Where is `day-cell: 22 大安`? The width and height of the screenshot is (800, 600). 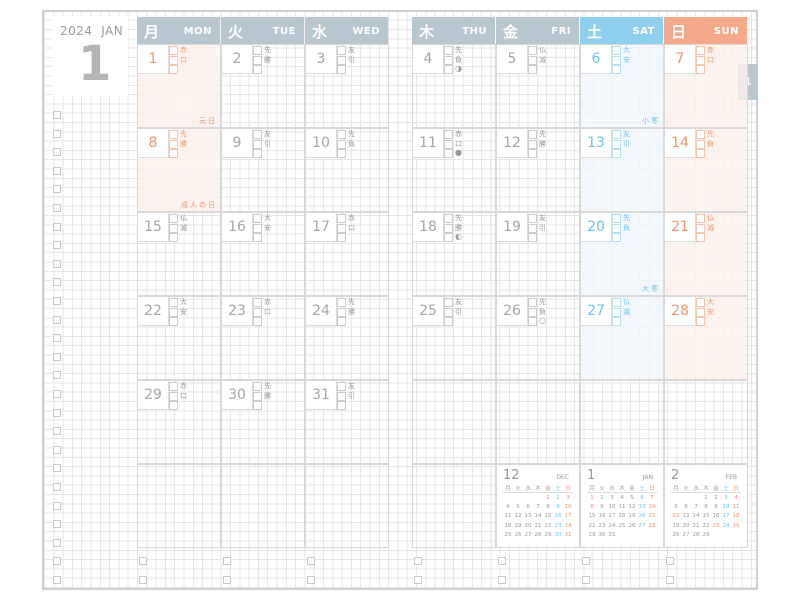
day-cell: 22 大安 is located at coordinates (179, 338).